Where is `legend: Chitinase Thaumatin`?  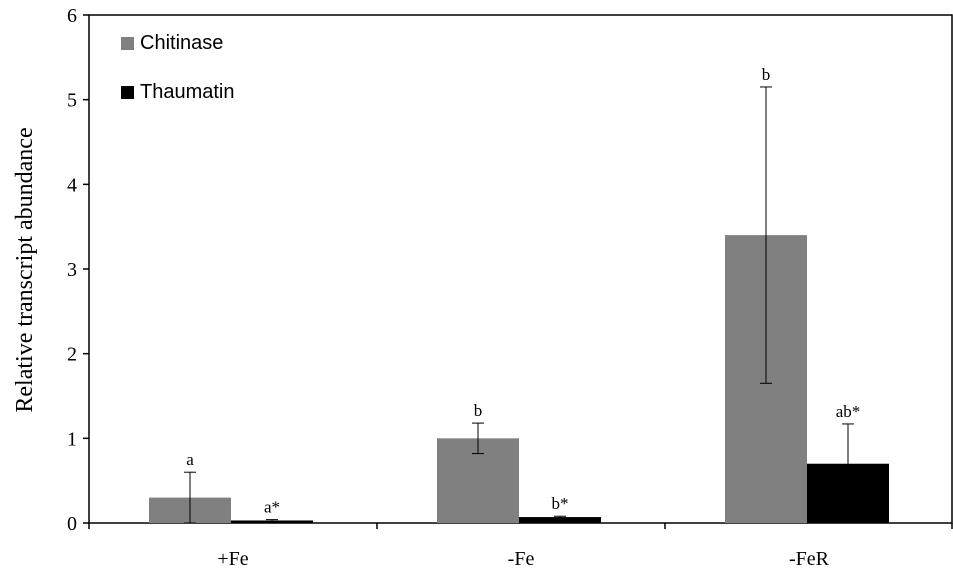 legend: Chitinase Thaumatin is located at coordinates (178, 67).